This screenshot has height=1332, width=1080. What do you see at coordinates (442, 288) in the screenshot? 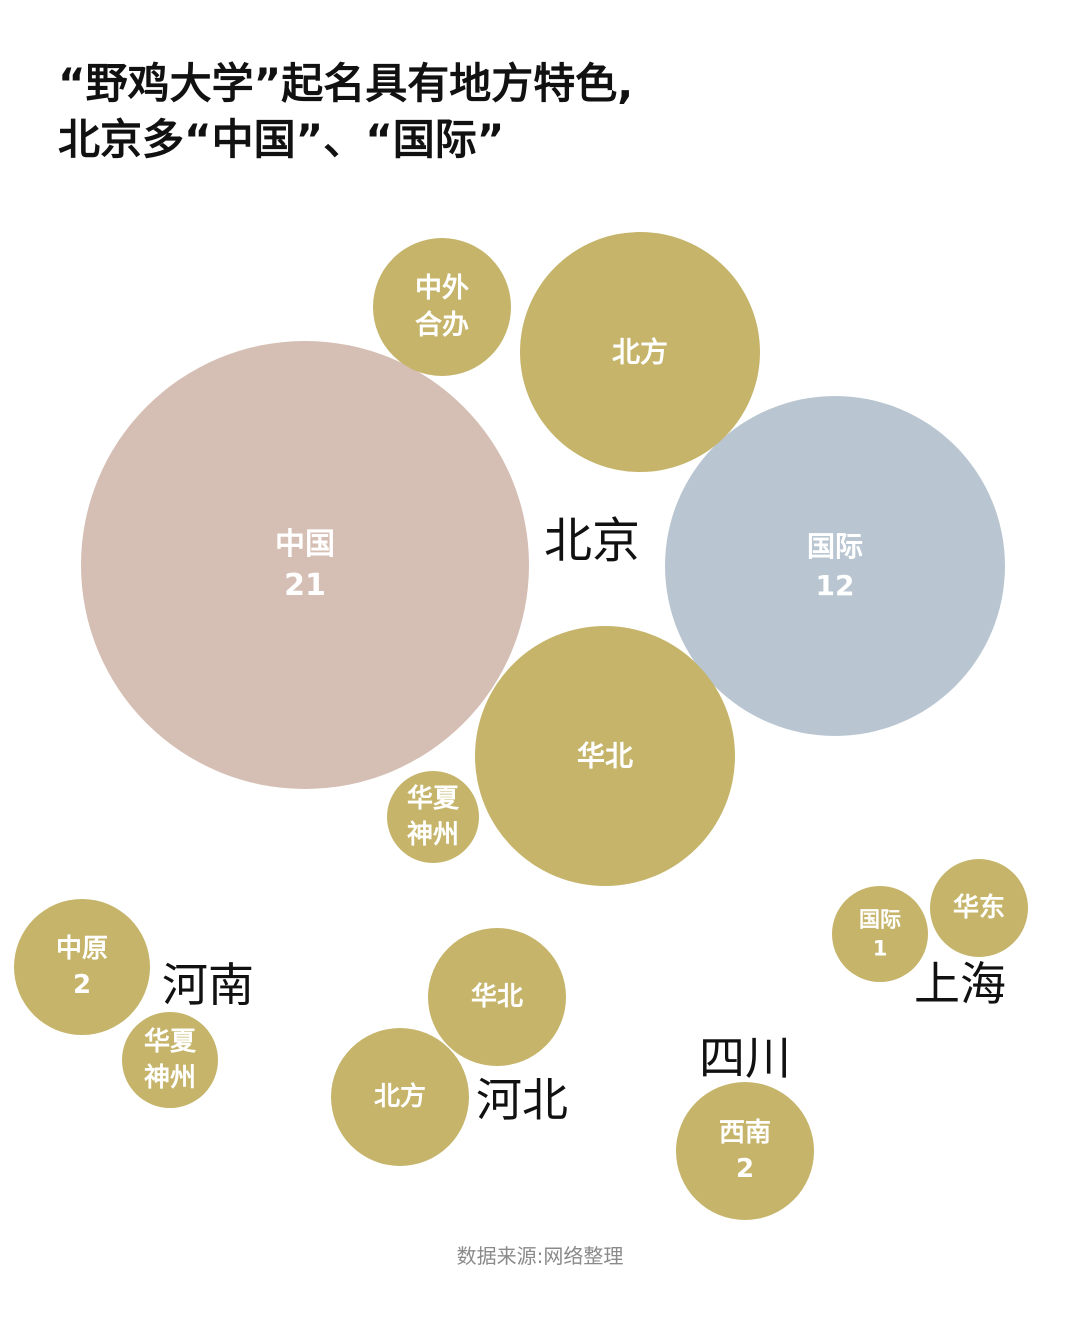
I see `bubble-name-label: 中外` at bounding box center [442, 288].